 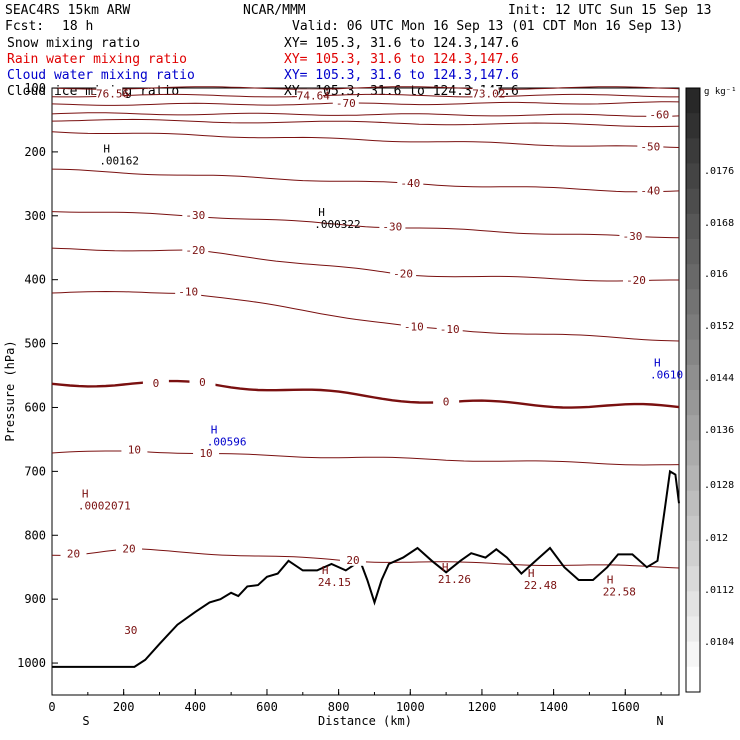 I want to click on high-value: 22.48, so click(x=540, y=585).